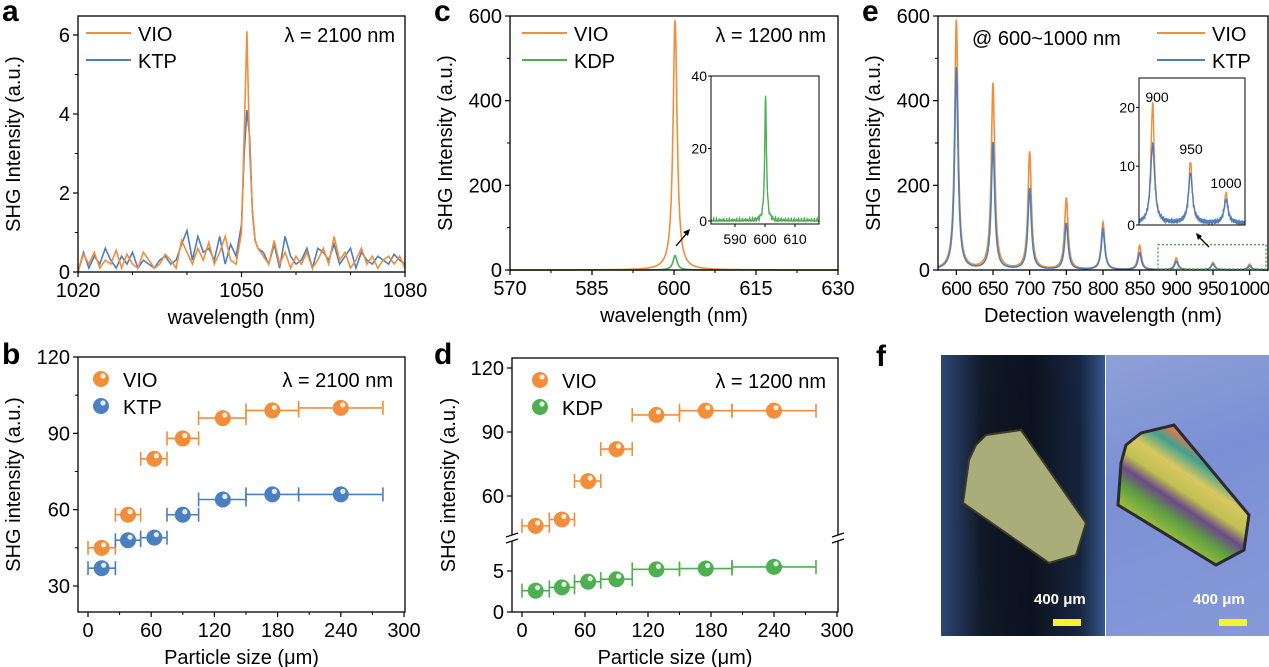 This screenshot has width=1269, height=667. I want to click on panel-c-x-tick-label: 585, so click(591, 289).